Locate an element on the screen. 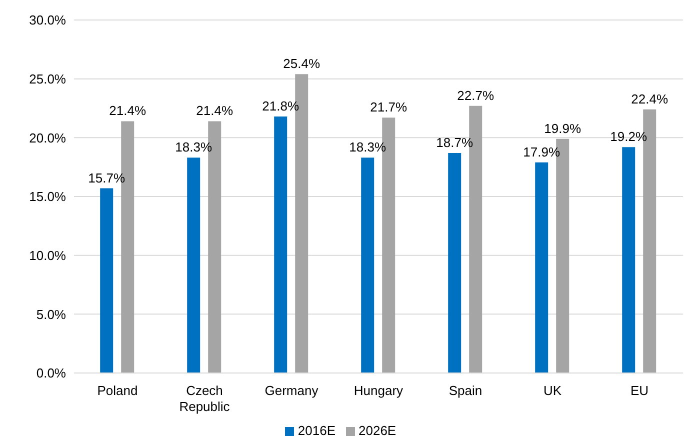  y-tick-label: 5.0% is located at coordinates (51, 314).